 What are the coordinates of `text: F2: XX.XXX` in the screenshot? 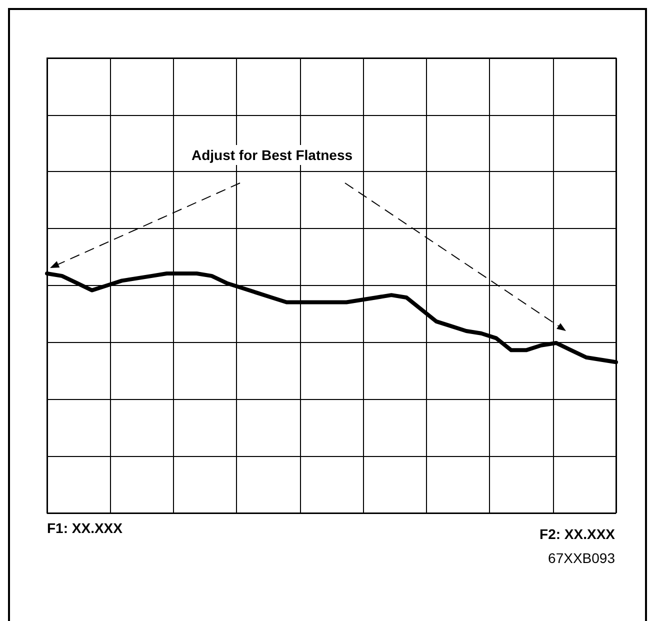 It's located at (578, 534).